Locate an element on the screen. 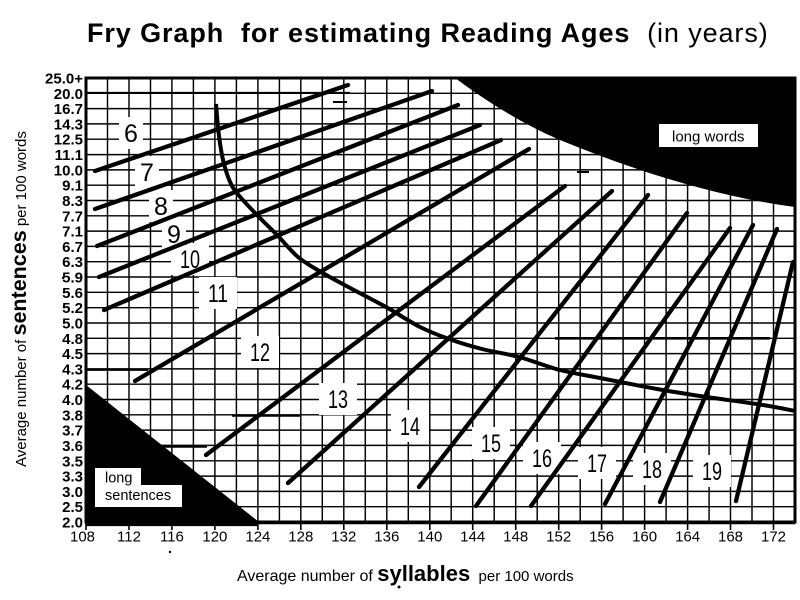 This screenshot has width=800, height=600. svg-text: sentences is located at coordinates (138, 496).